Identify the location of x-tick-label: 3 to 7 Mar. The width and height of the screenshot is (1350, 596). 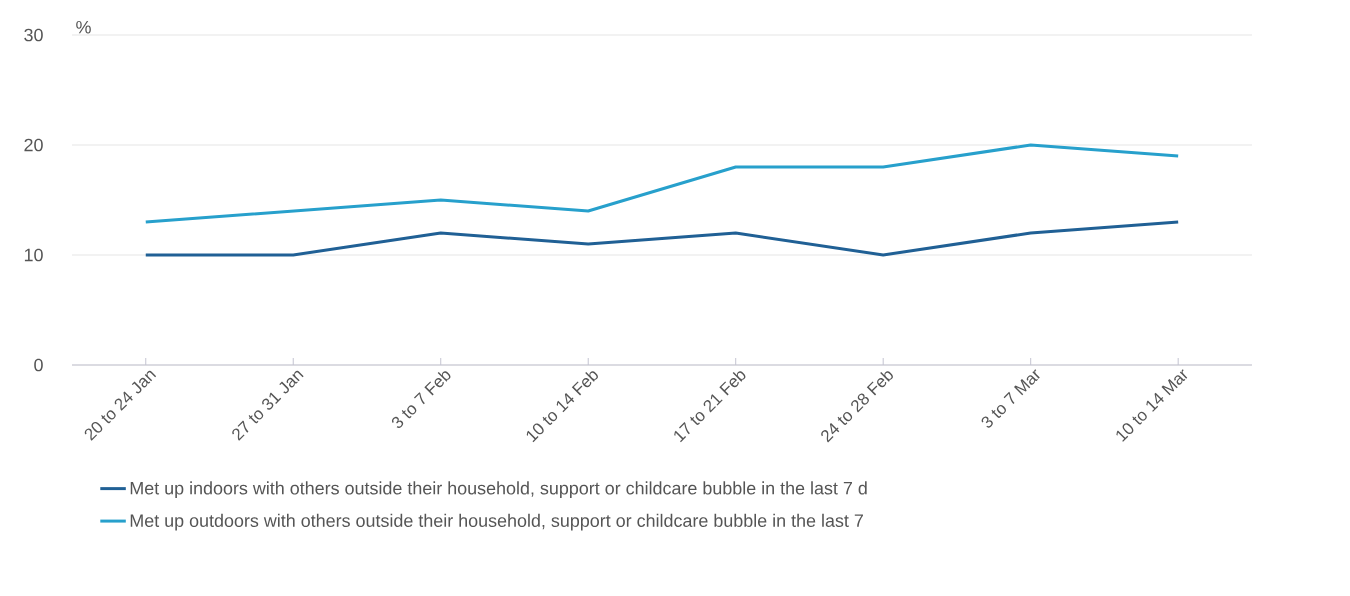
(1010, 398).